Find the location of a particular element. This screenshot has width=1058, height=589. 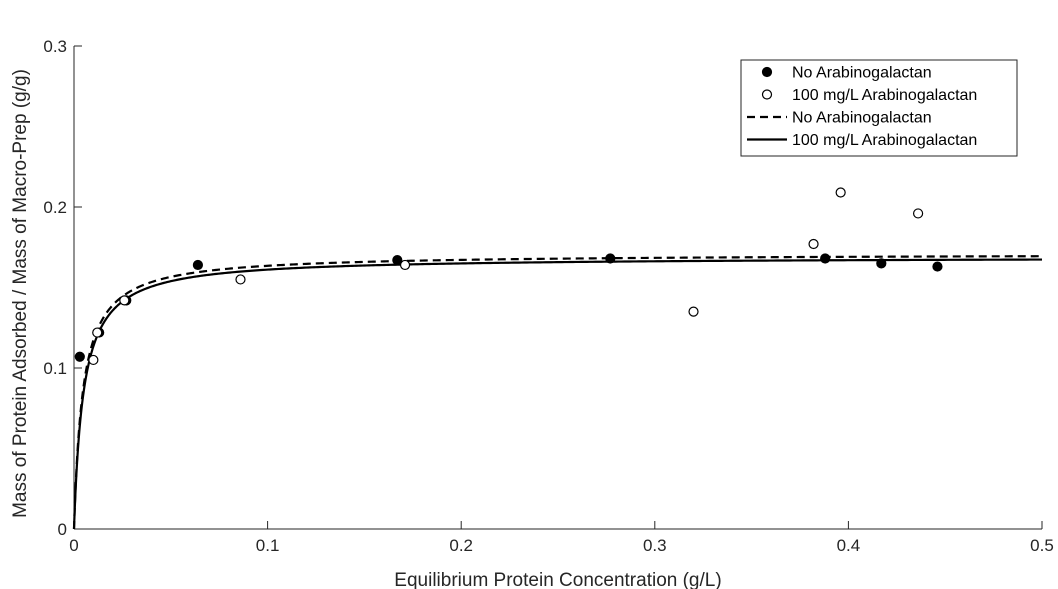

y-tick-label: 0 is located at coordinates (62, 529).